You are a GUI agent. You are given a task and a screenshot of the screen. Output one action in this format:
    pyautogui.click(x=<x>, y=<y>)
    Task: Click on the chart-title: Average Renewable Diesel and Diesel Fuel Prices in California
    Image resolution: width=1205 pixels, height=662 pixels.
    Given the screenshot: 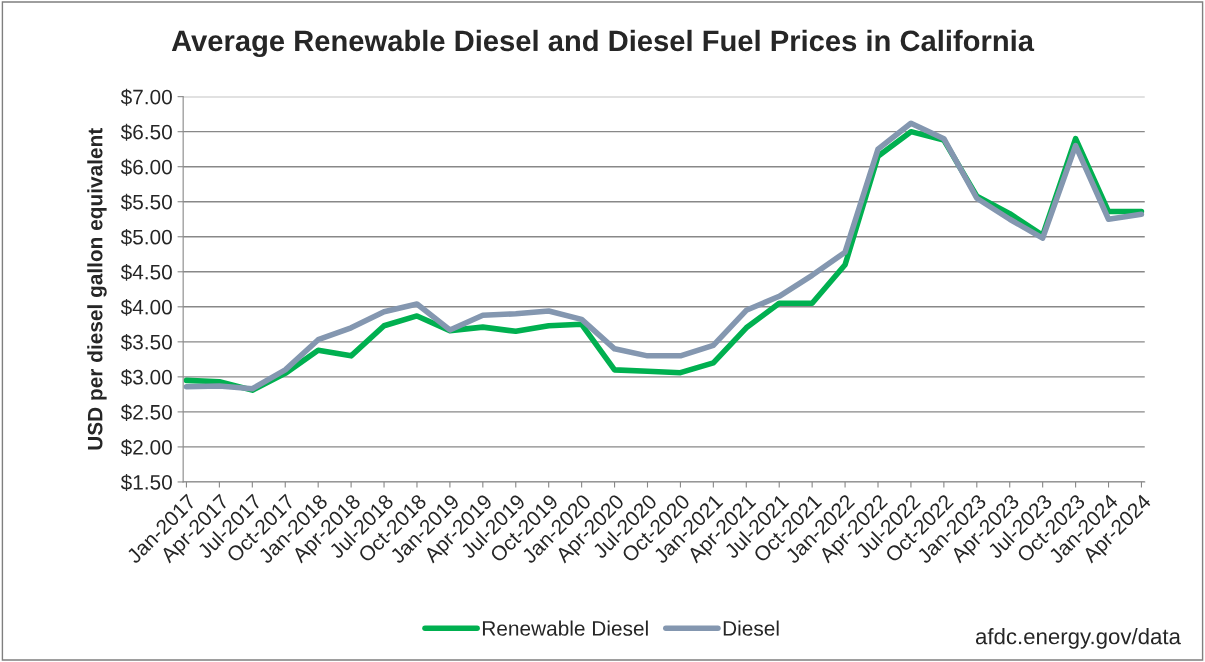 What is the action you would take?
    pyautogui.click(x=603, y=43)
    